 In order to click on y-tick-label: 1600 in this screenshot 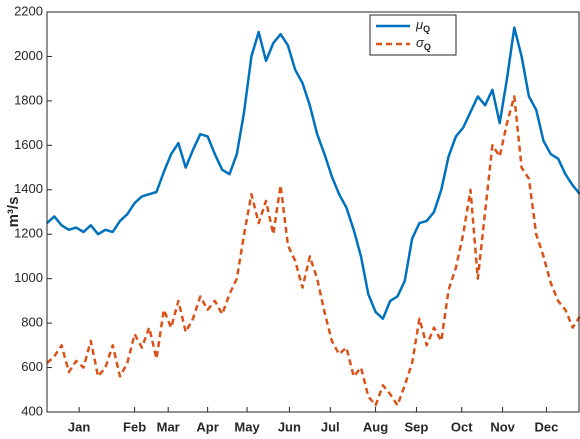, I will do `click(28, 144)`.